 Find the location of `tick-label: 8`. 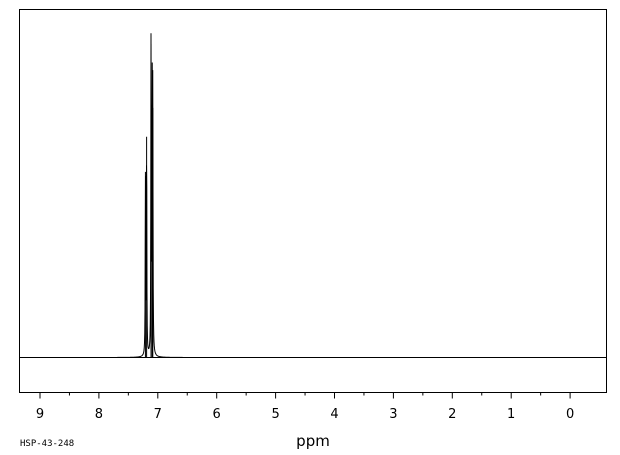

tick-label: 8 is located at coordinates (99, 414).